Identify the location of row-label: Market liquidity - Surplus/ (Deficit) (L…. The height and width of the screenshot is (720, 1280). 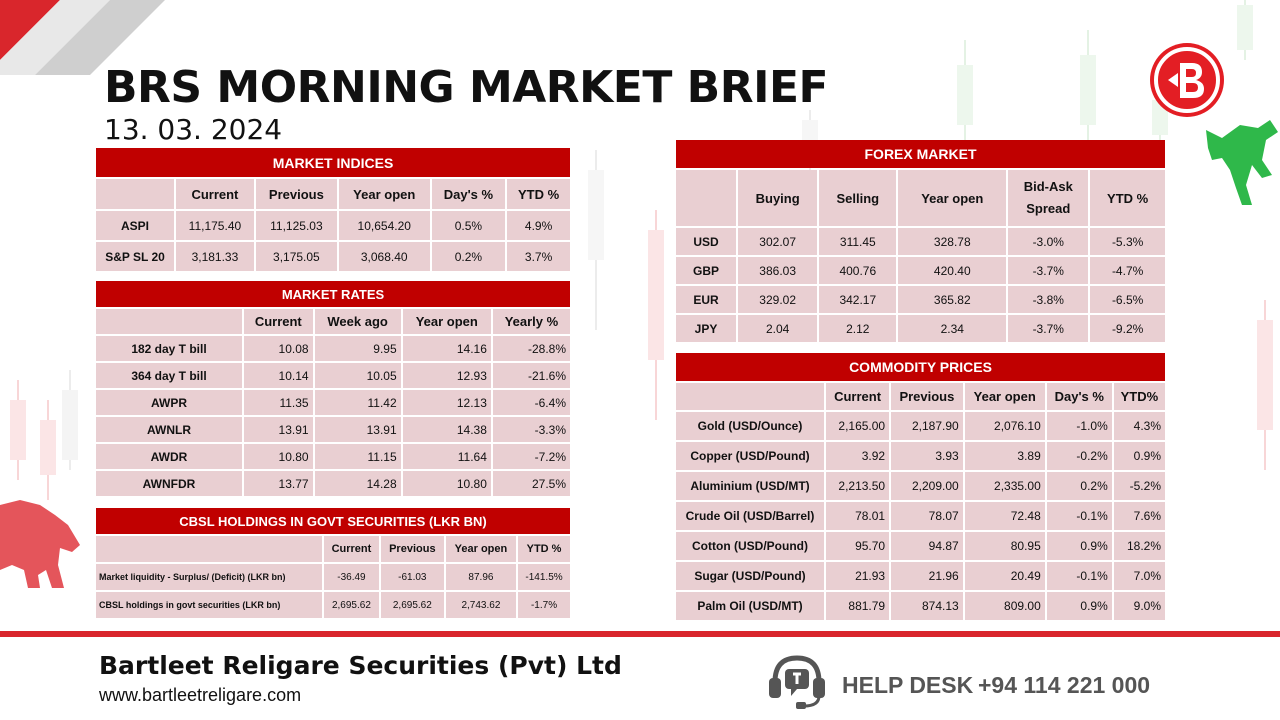
(209, 577).